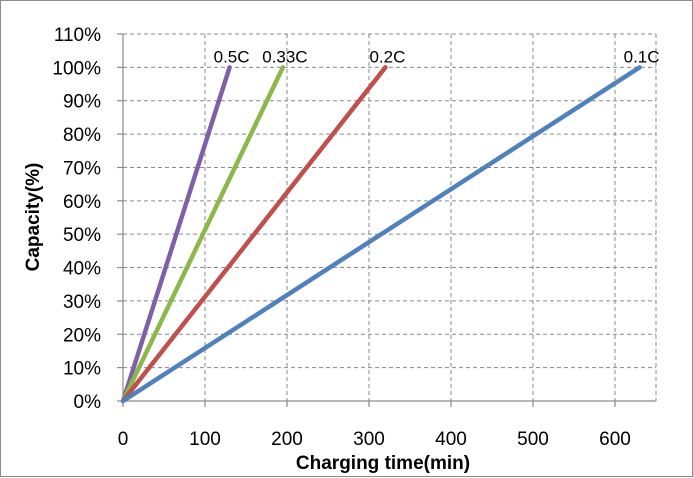  What do you see at coordinates (82, 269) in the screenshot?
I see `y-tick-label: 40%` at bounding box center [82, 269].